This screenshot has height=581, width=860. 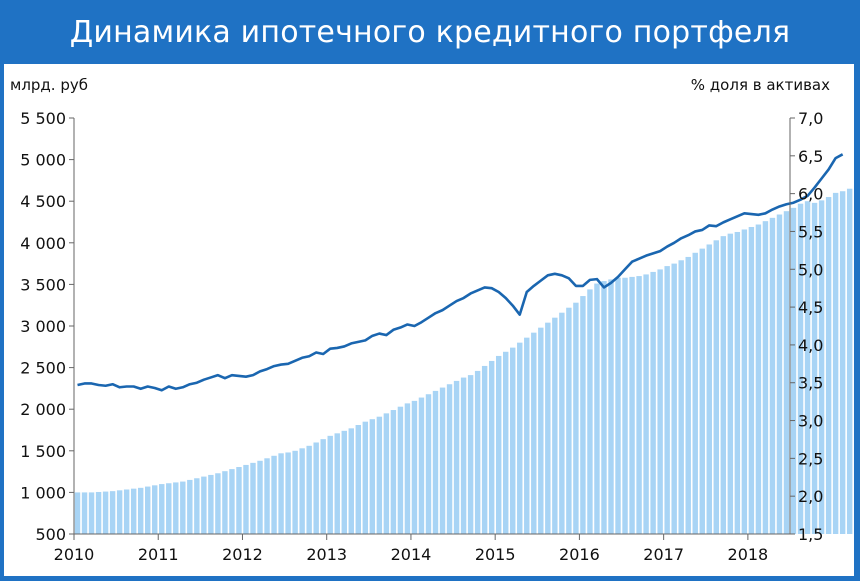 What do you see at coordinates (50, 534) in the screenshot?
I see `left-tick-label: 500` at bounding box center [50, 534].